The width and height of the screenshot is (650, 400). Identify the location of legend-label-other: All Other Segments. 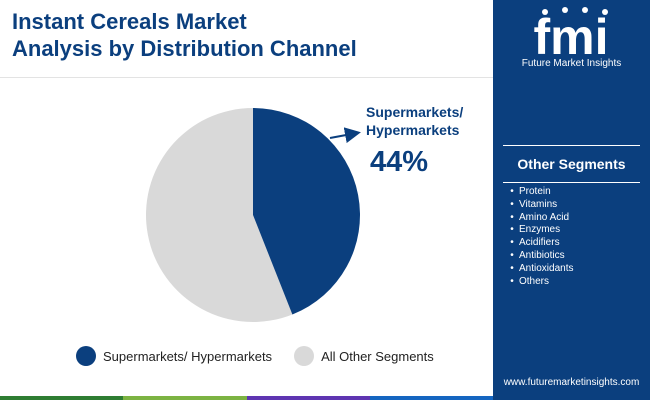
(377, 356).